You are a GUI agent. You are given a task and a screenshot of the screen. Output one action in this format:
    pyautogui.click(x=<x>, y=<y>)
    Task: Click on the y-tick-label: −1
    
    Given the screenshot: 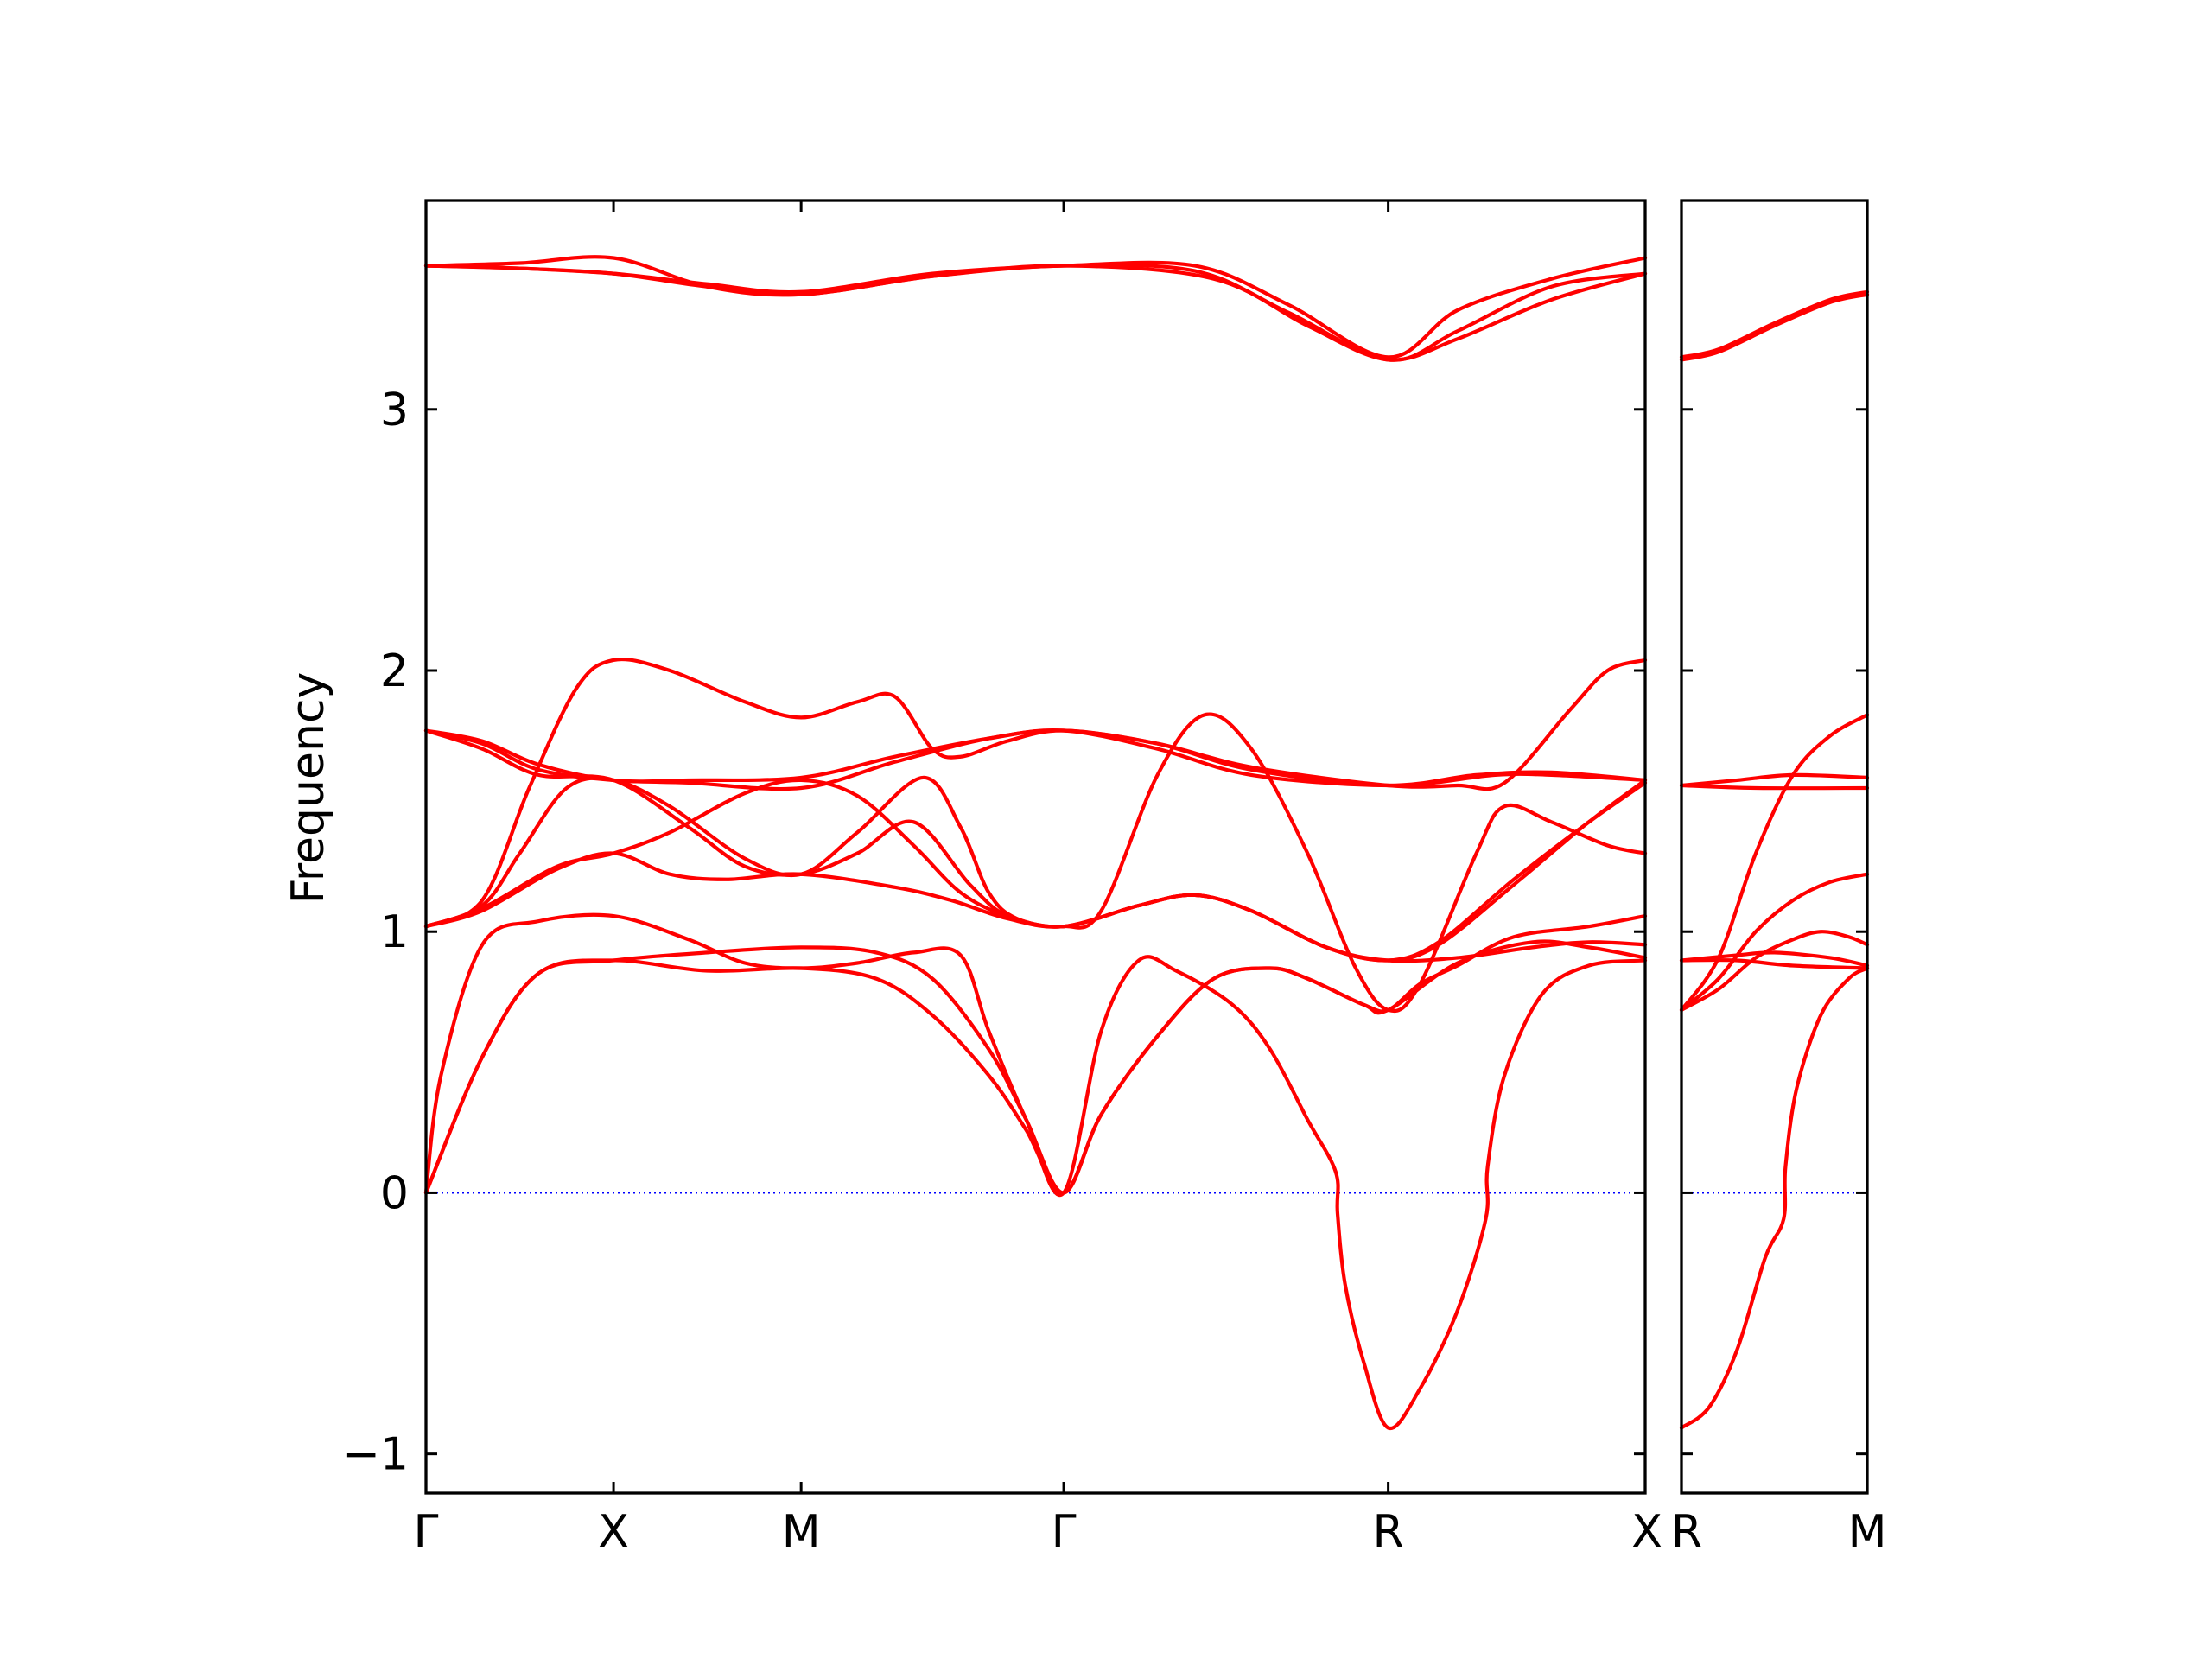 What is the action you would take?
    pyautogui.click(x=375, y=1455)
    